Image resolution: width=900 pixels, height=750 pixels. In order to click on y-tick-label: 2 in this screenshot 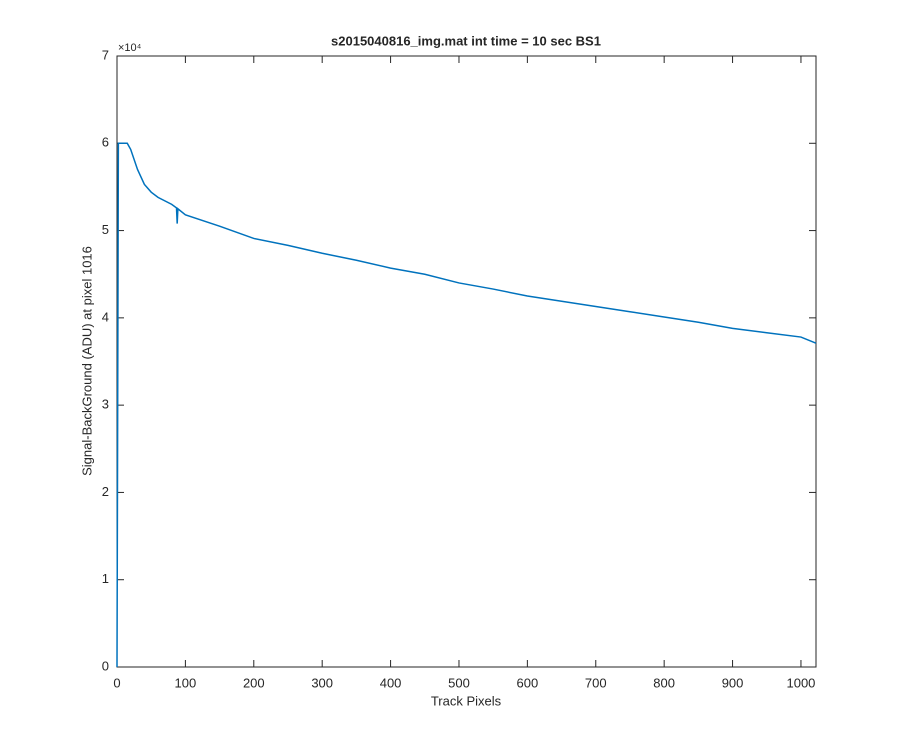, I will do `click(105, 491)`.